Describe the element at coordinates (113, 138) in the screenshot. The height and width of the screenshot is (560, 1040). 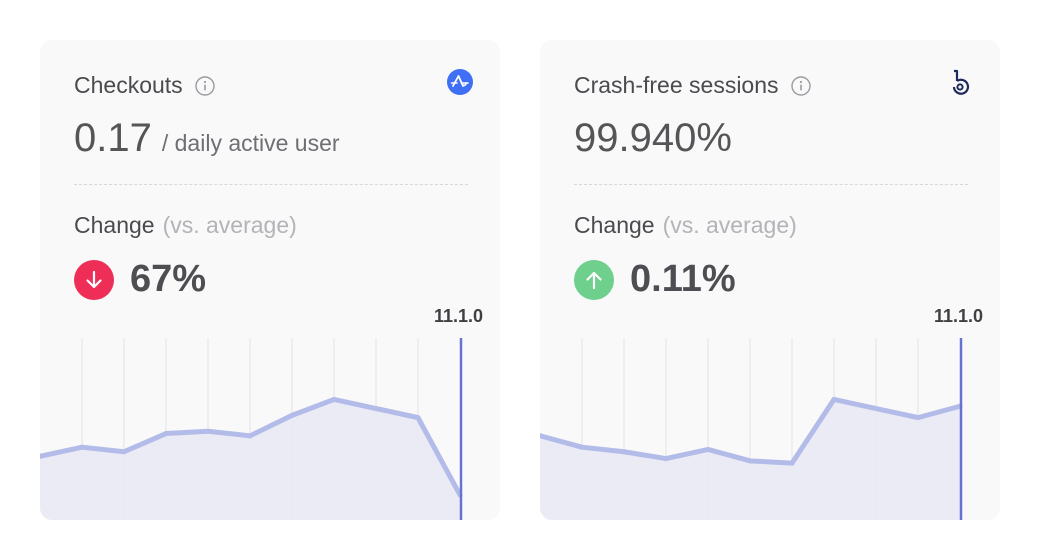
I see `metric-value: 0.17` at that location.